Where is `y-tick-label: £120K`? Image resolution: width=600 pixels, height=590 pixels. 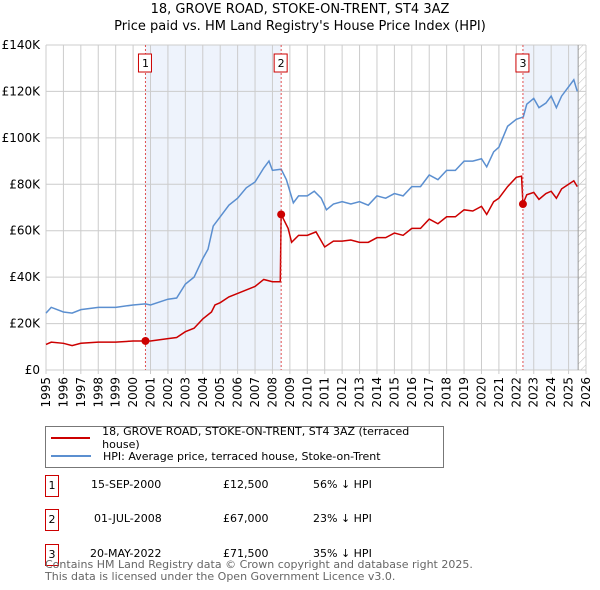
y-tick-label: £120K is located at coordinates (22, 91).